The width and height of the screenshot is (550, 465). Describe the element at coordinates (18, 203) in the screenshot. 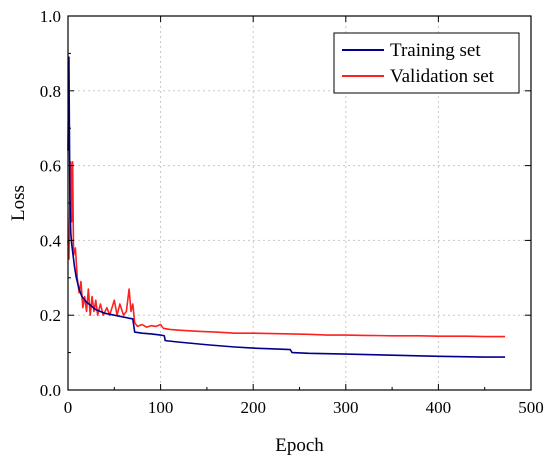

I see `y-axis-title: Loss` at that location.